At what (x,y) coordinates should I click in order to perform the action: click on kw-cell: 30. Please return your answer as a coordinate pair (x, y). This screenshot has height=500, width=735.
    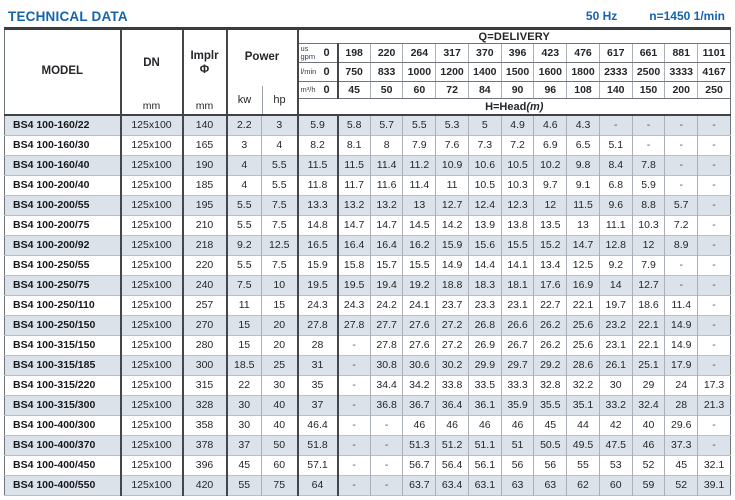
    Looking at the image, I should click on (243, 425).